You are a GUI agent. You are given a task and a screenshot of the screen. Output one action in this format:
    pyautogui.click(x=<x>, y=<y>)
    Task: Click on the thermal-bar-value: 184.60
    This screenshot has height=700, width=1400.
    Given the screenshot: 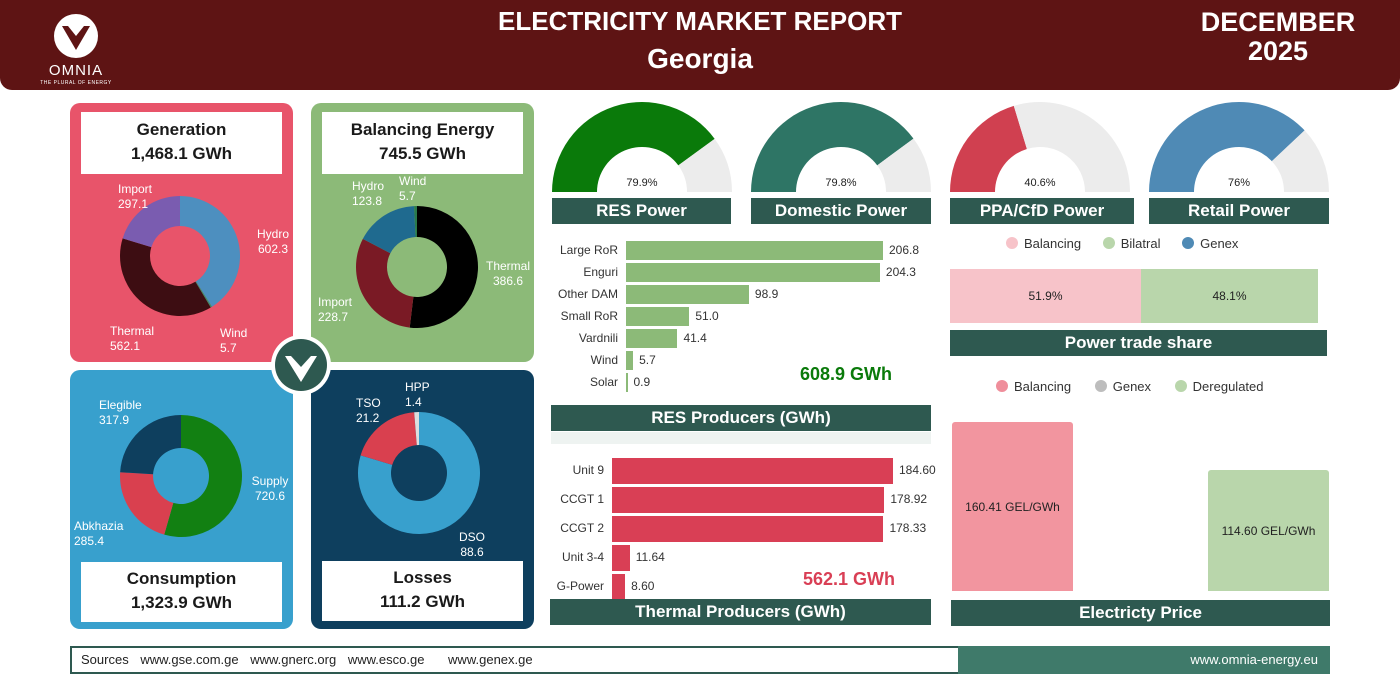 What is the action you would take?
    pyautogui.click(x=917, y=470)
    